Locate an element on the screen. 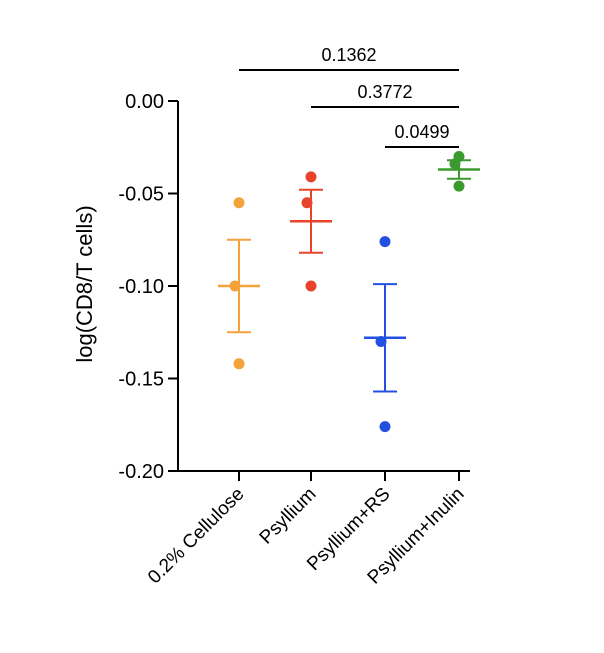  x-category-label: Psyllium is located at coordinates (288, 516).